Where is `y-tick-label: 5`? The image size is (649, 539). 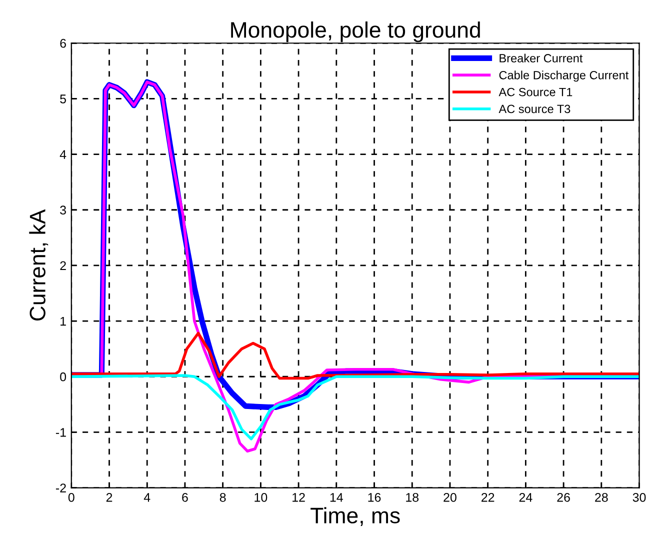 y-tick-label: 5 is located at coordinates (63, 99).